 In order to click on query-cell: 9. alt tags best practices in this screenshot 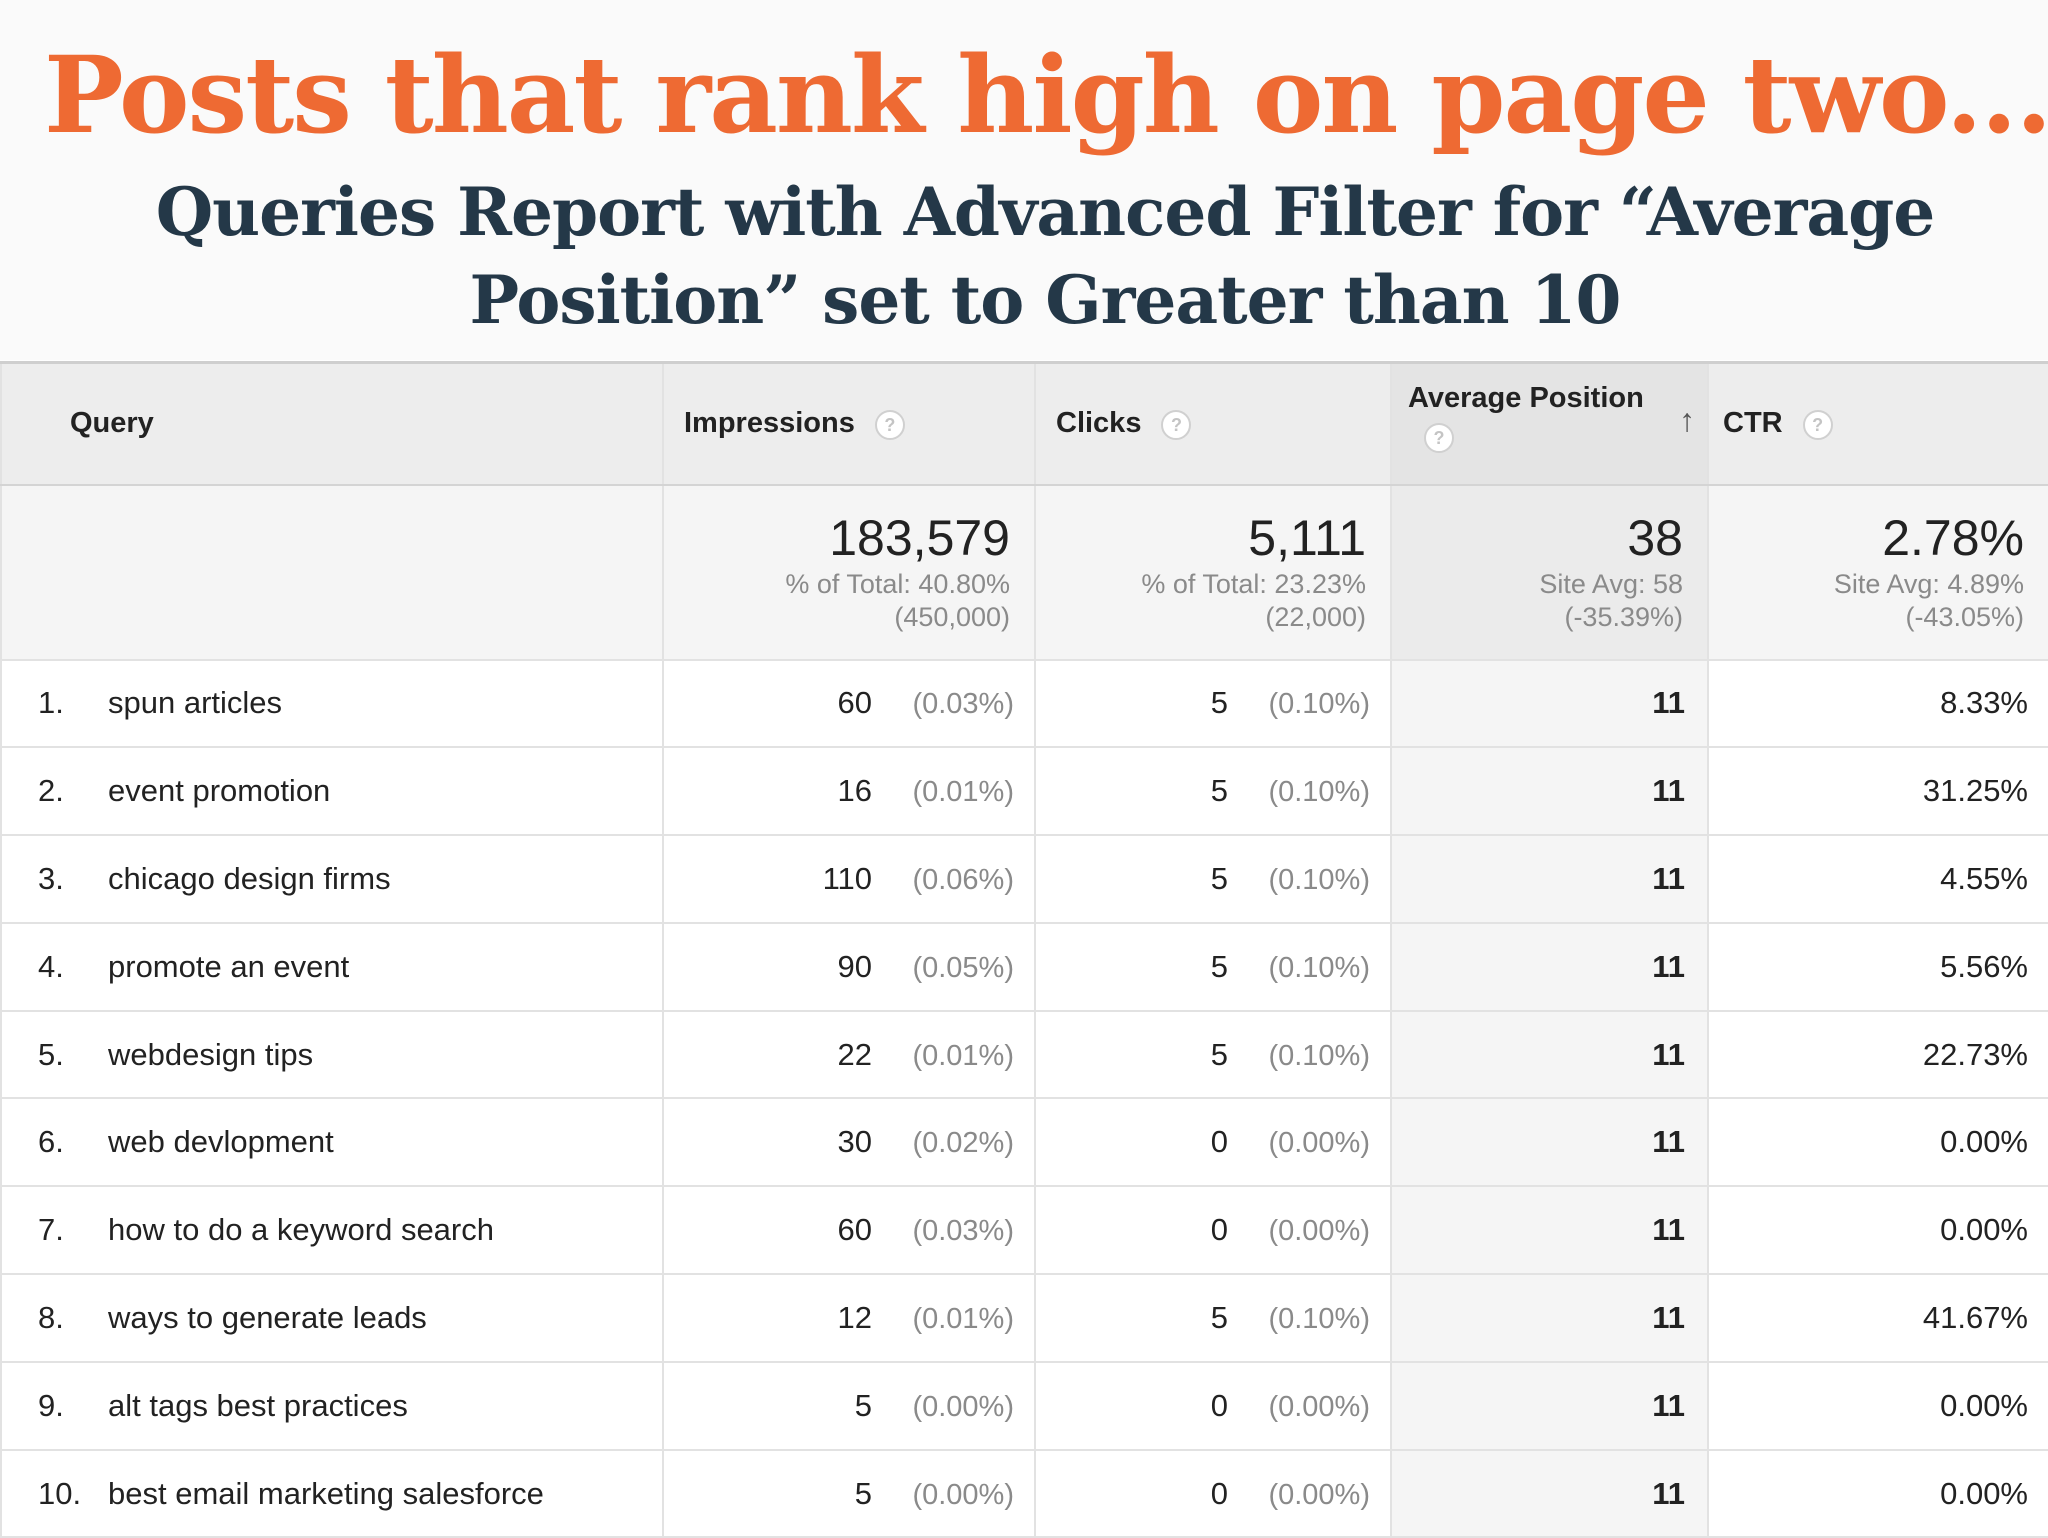, I will do `click(332, 1405)`.